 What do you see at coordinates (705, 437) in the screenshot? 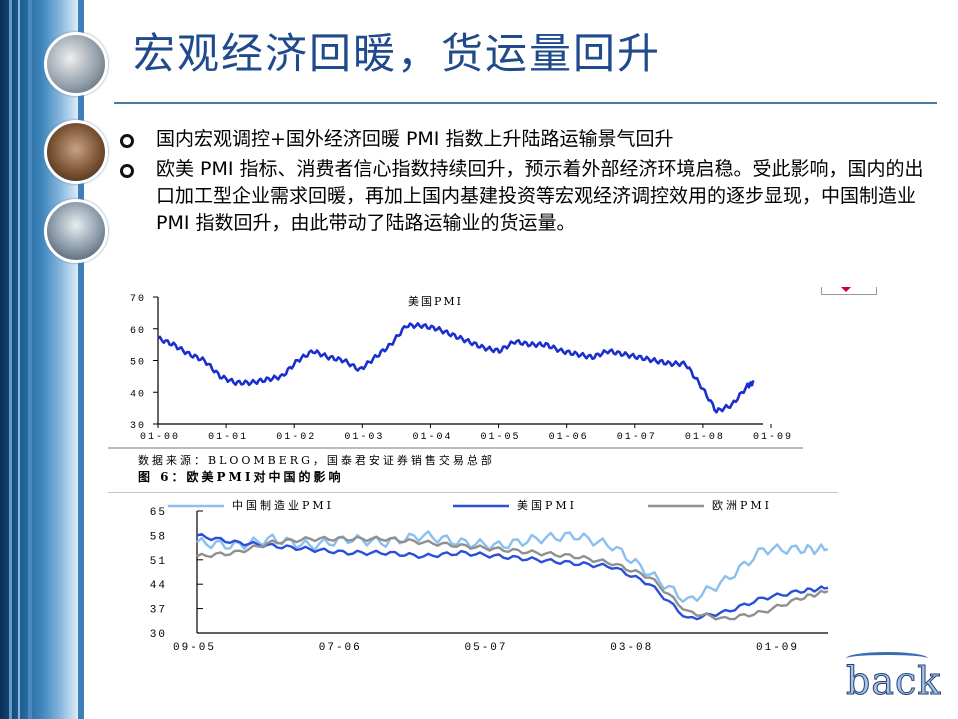
I see `x-tick-label: 01-08` at bounding box center [705, 437].